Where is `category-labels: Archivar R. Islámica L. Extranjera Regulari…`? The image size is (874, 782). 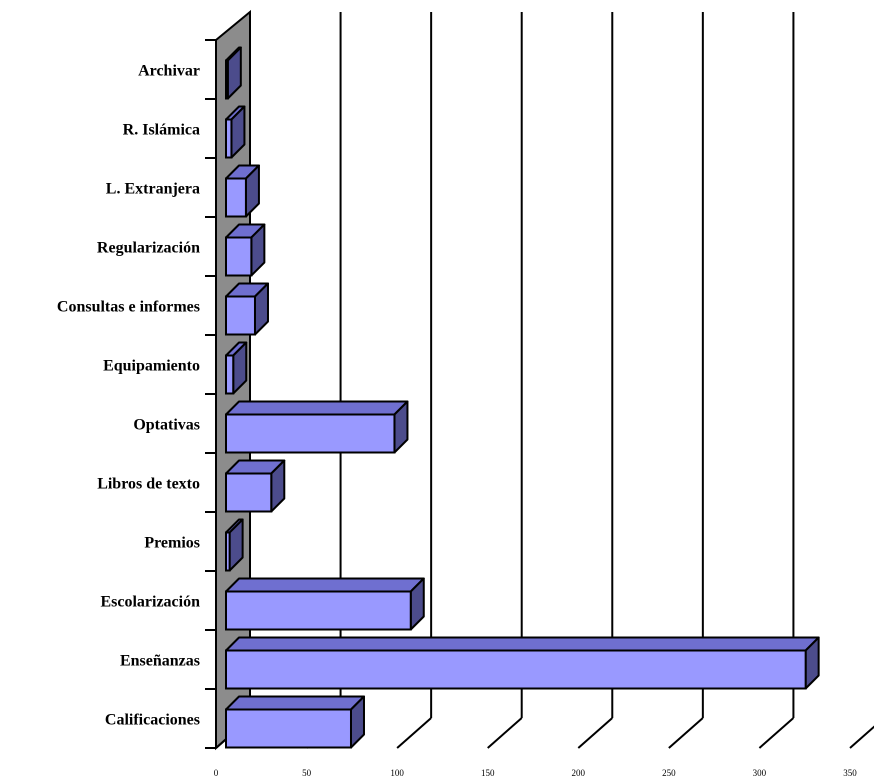 category-labels: Archivar R. Islámica L. Extranjera Regulari… is located at coordinates (128, 396).